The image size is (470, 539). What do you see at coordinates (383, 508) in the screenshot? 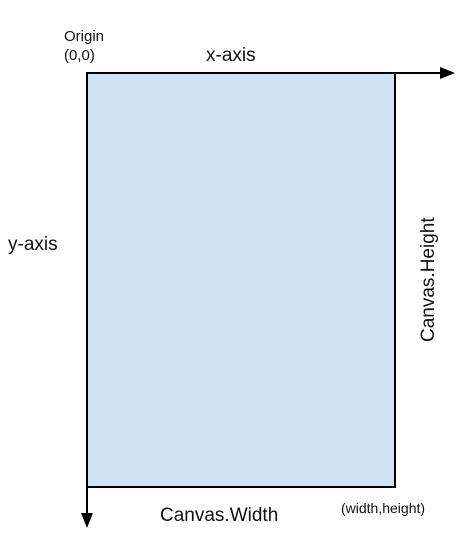
I see `corner-coordinate-label: (width,height)` at bounding box center [383, 508].